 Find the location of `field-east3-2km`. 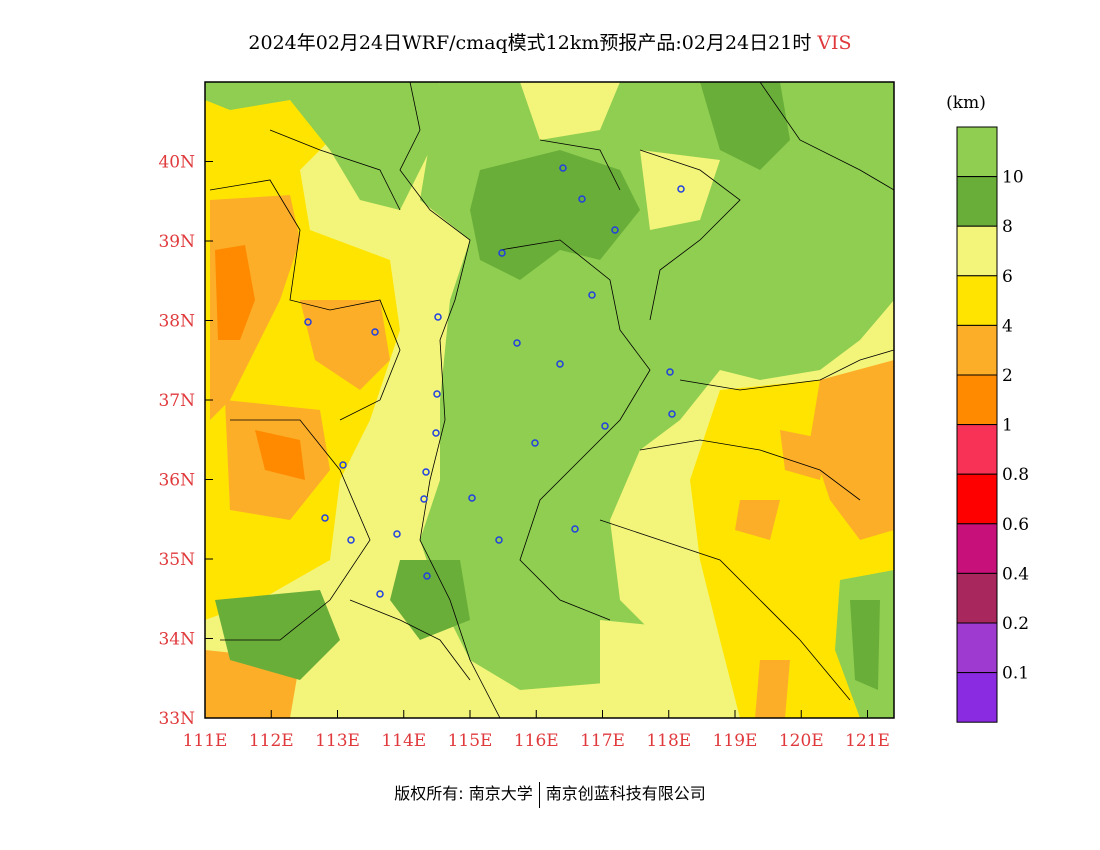

field-east3-2km is located at coordinates (757, 520).